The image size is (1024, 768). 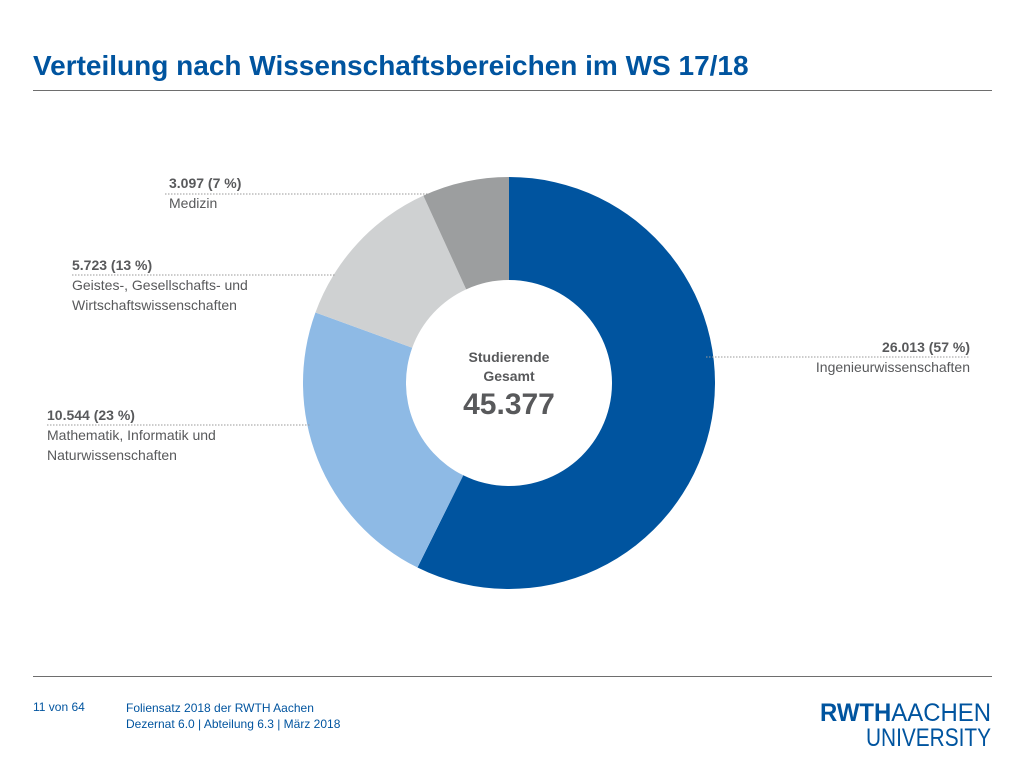 I want to click on logo-text-rwth: RWTH, so click(x=855, y=713).